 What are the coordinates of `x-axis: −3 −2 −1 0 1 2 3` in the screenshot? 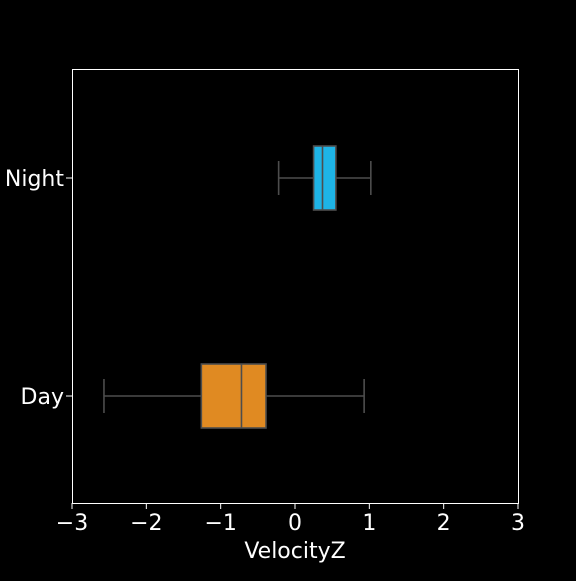 It's located at (290, 519).